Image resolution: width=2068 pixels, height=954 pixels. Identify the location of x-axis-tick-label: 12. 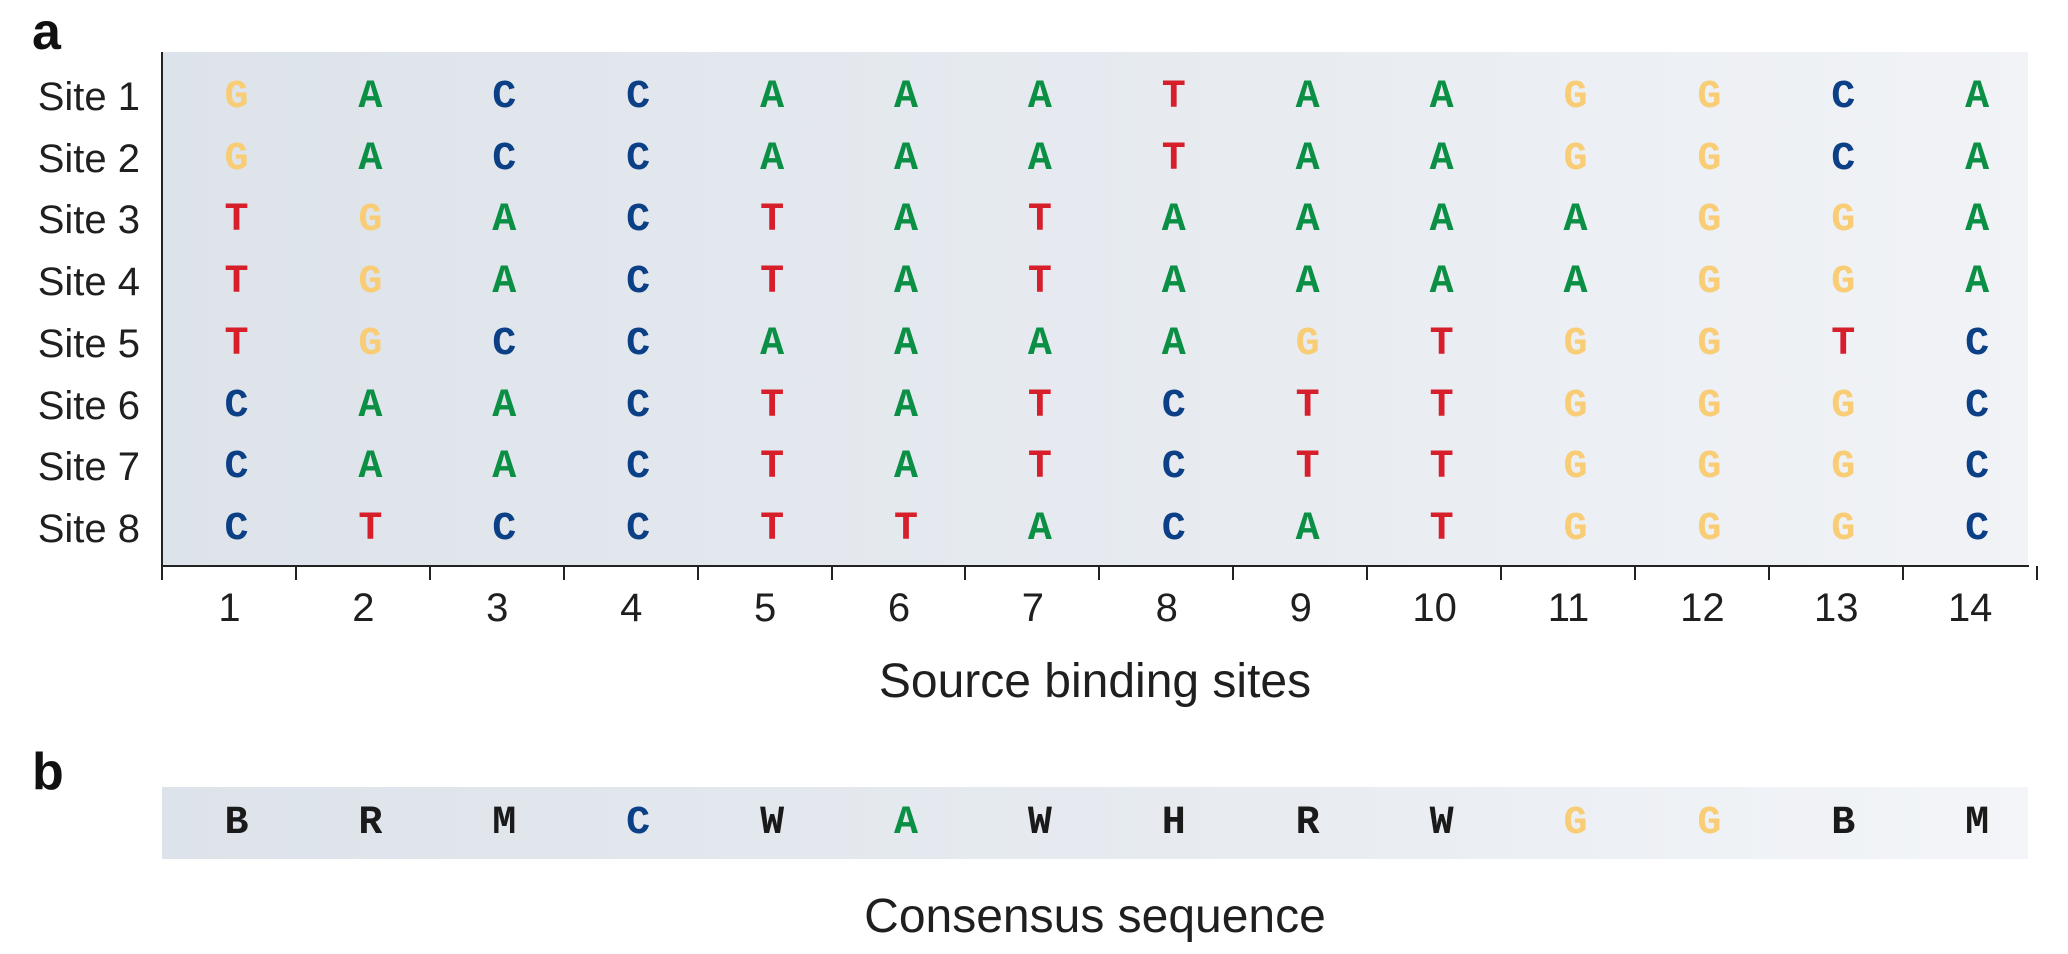
(1702, 608).